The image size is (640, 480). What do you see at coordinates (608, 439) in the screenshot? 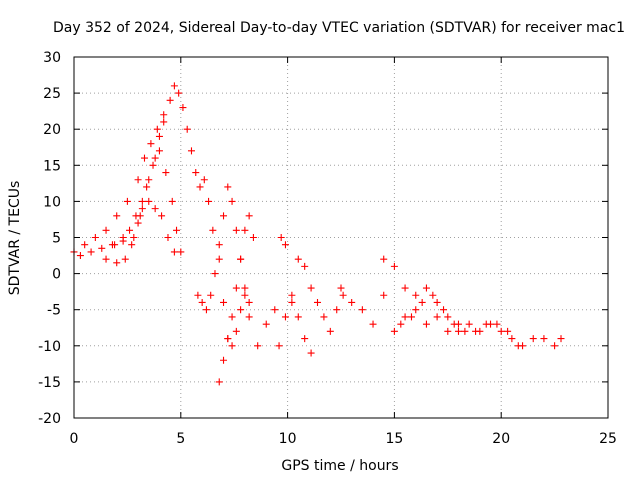
I see `x-tick-label: 25` at bounding box center [608, 439].